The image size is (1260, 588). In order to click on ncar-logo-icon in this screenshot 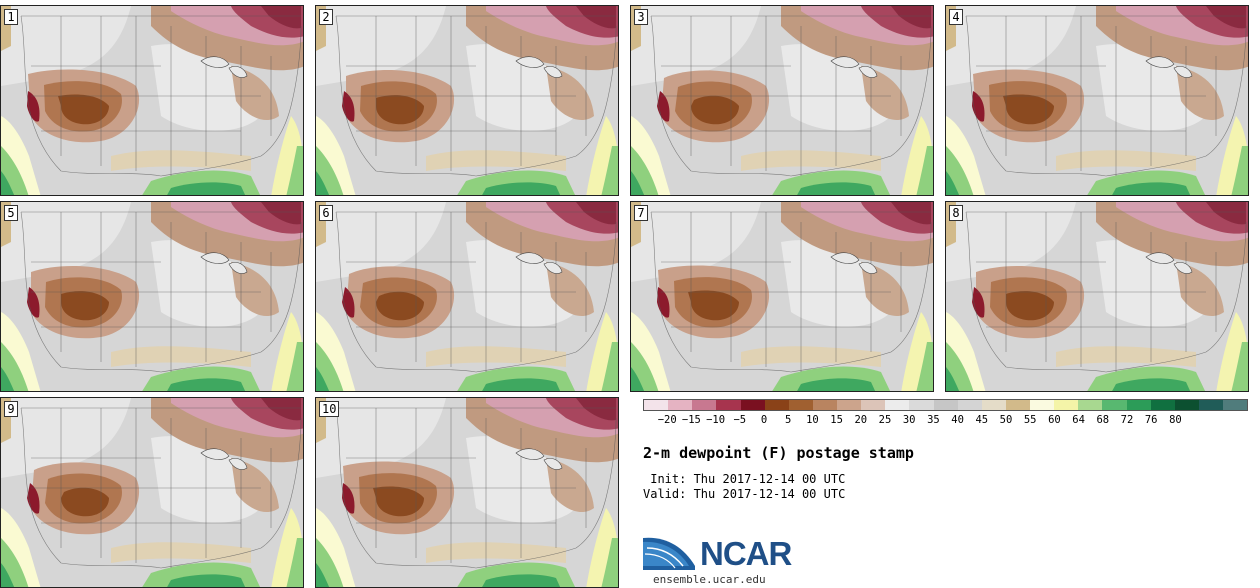, I will do `click(669, 553)`.